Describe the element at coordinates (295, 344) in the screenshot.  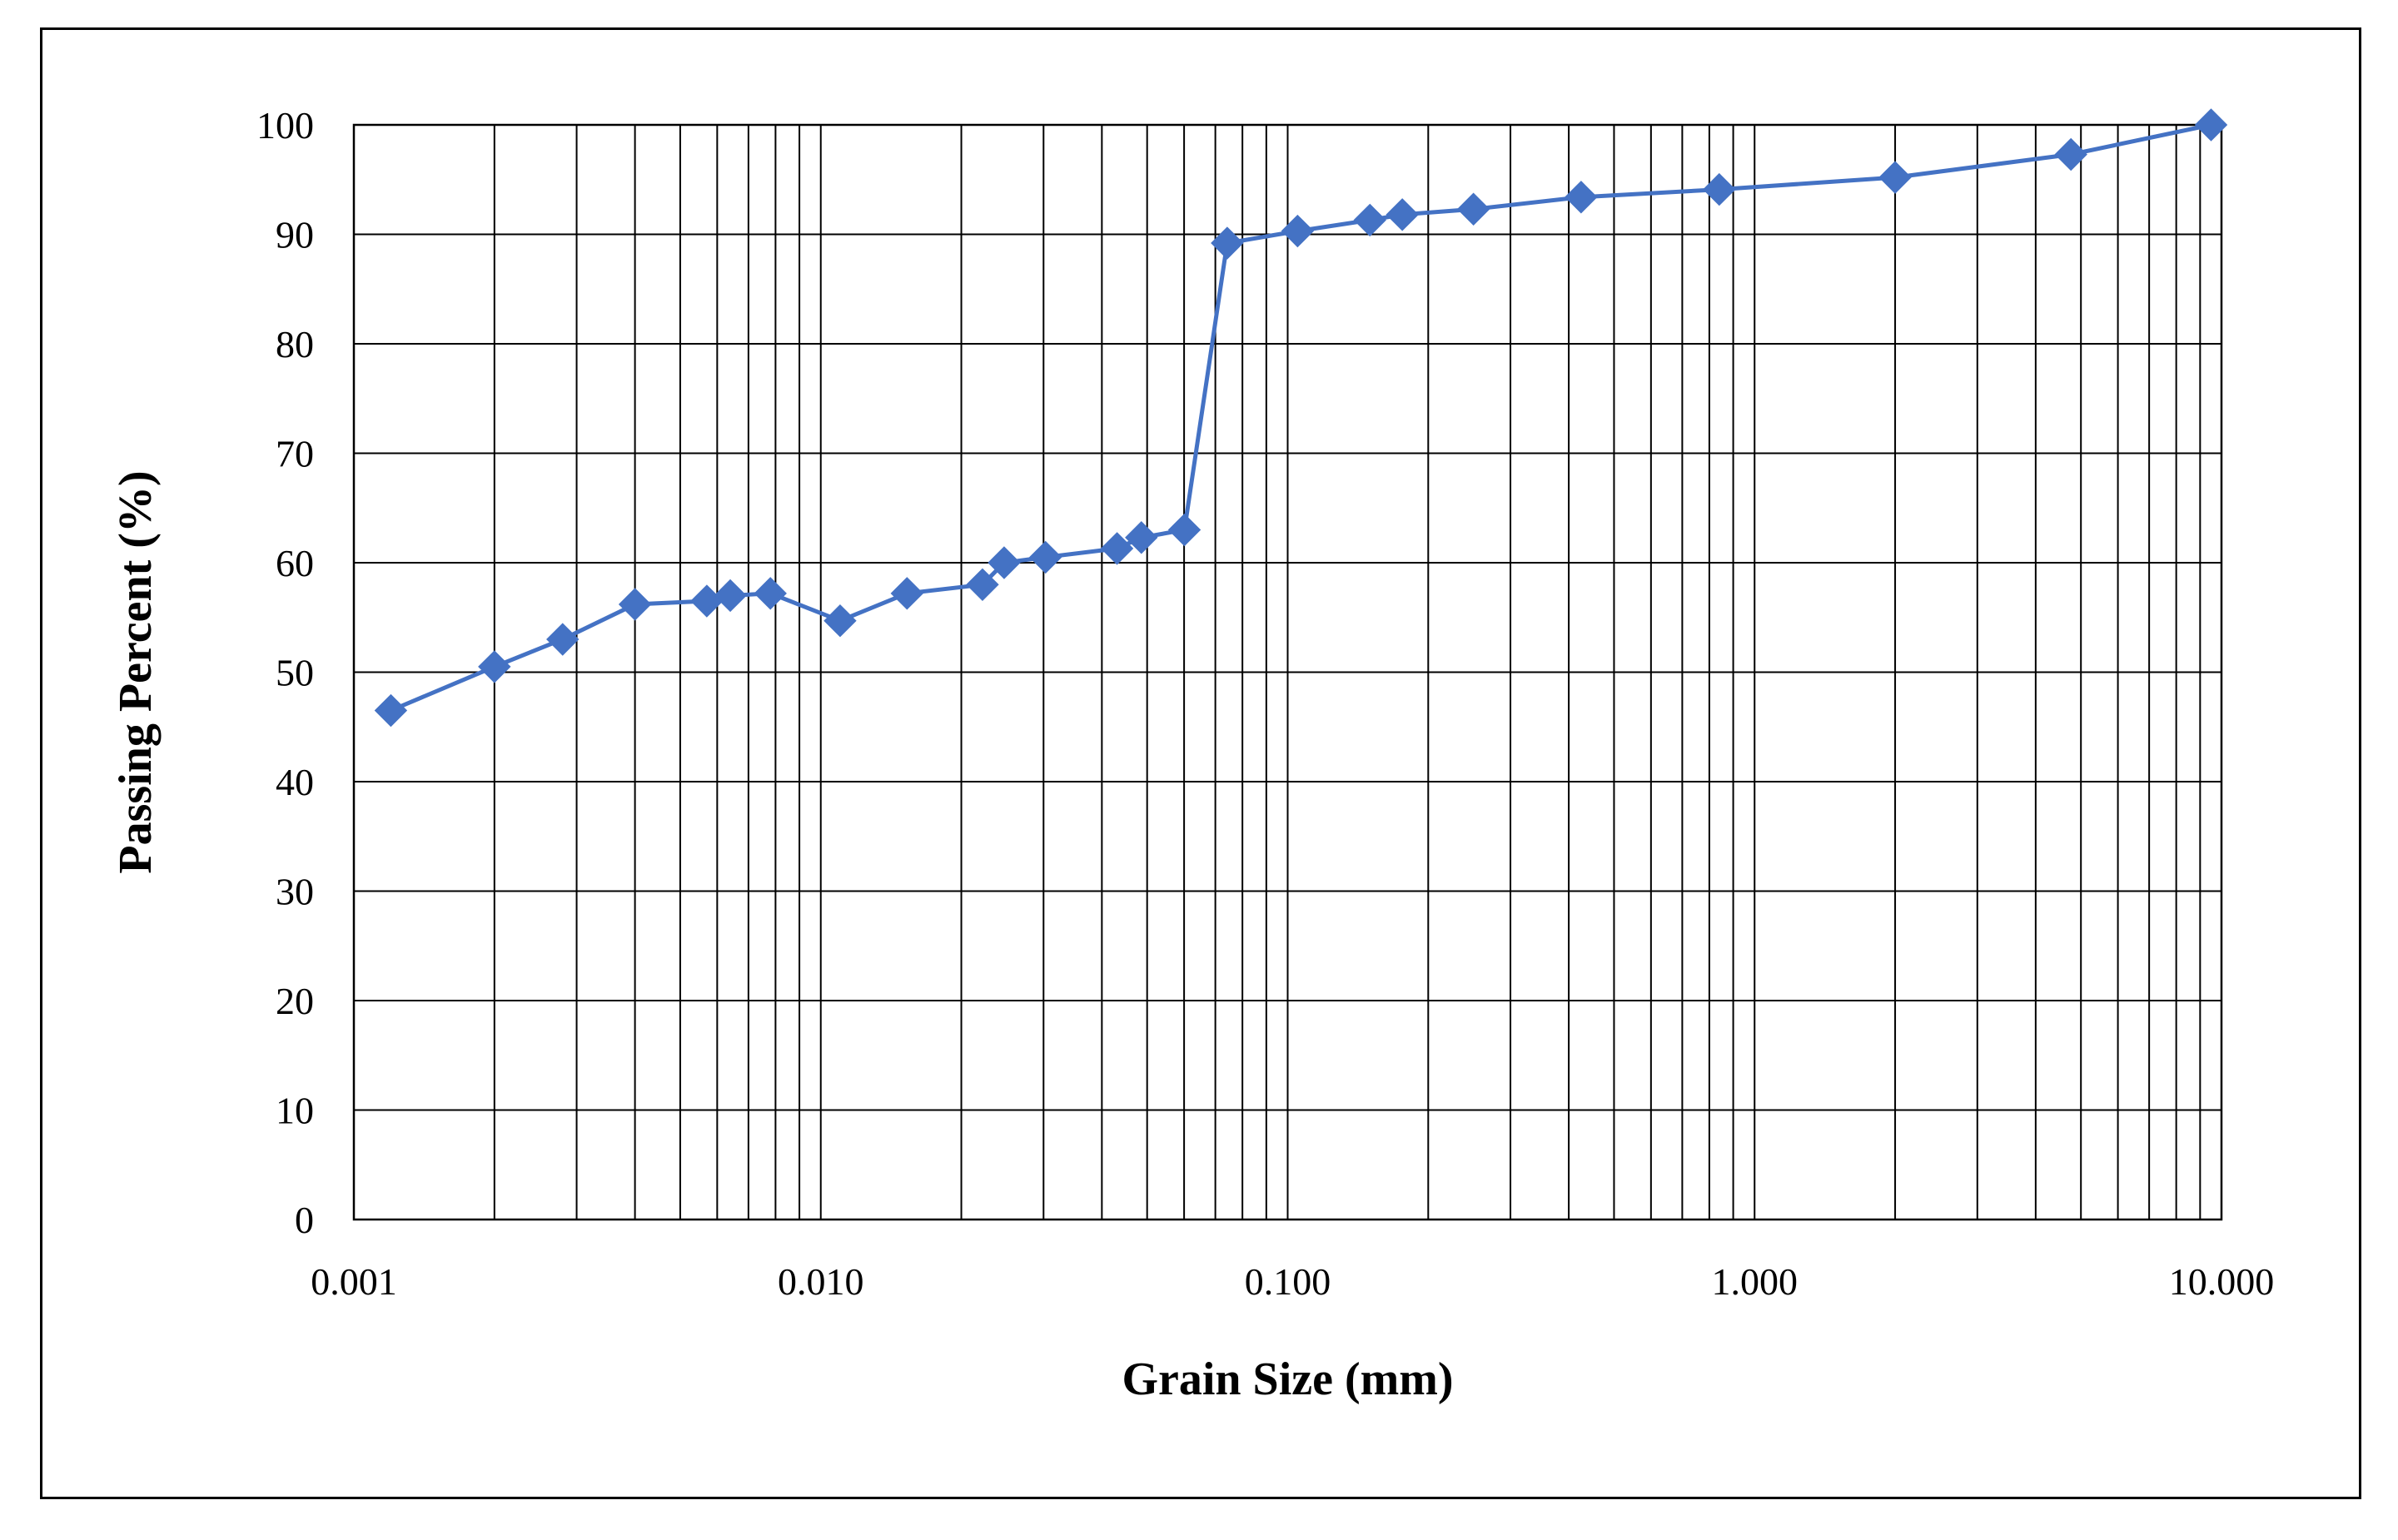
I see `y-tick-label: 80` at that location.